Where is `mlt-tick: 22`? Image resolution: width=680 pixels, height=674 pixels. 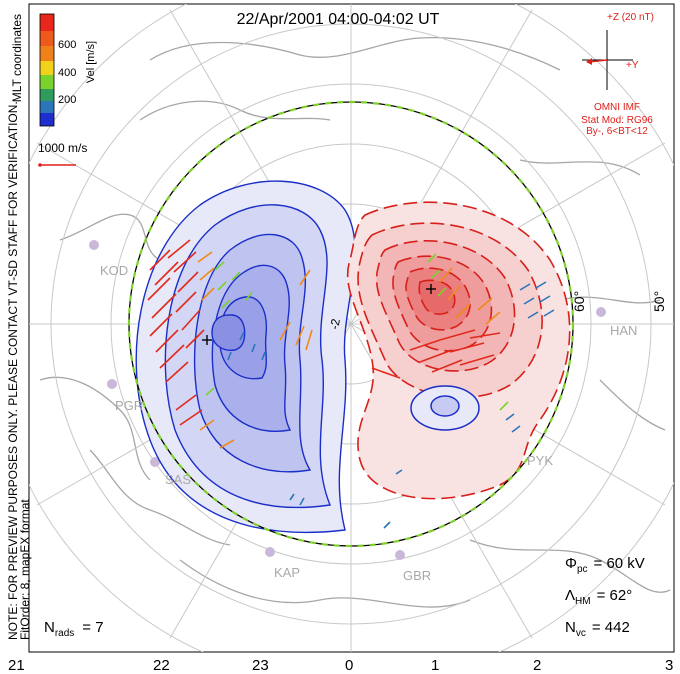
mlt-tick: 22 is located at coordinates (161, 665).